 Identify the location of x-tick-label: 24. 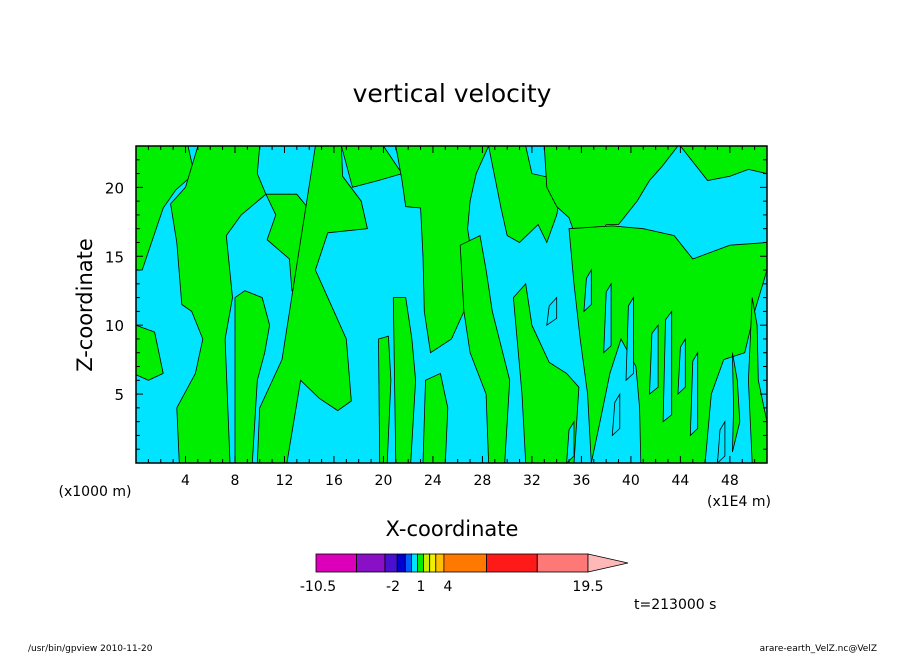
(433, 481).